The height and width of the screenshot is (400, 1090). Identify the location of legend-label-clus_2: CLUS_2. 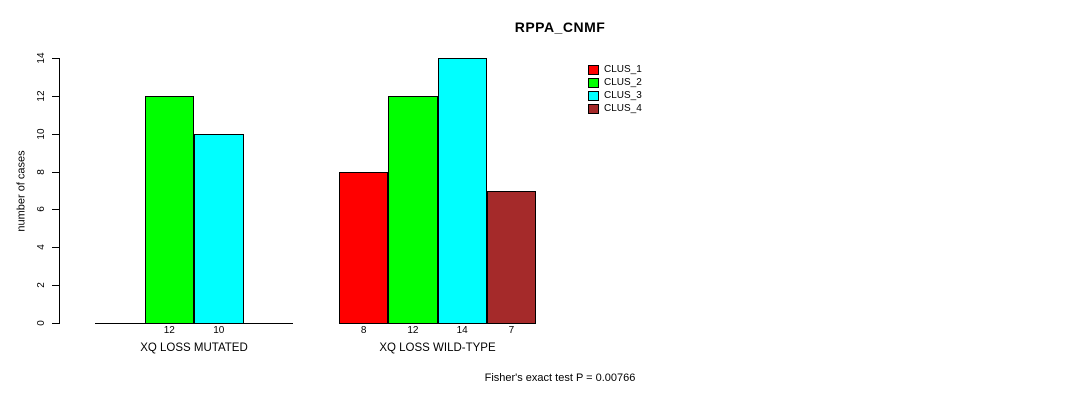
(623, 82).